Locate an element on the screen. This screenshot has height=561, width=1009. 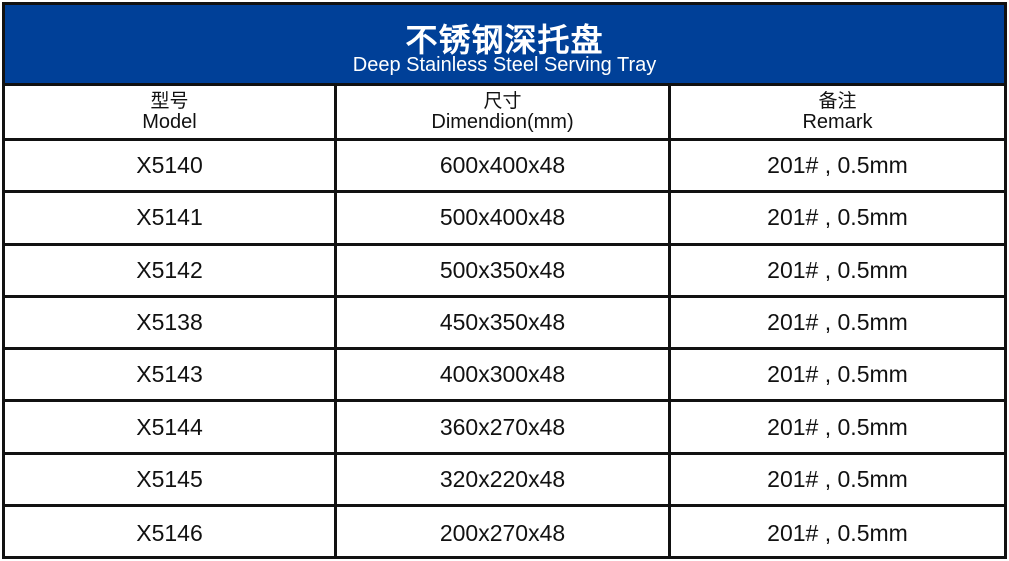
cell-model: X5141 is located at coordinates (171, 218).